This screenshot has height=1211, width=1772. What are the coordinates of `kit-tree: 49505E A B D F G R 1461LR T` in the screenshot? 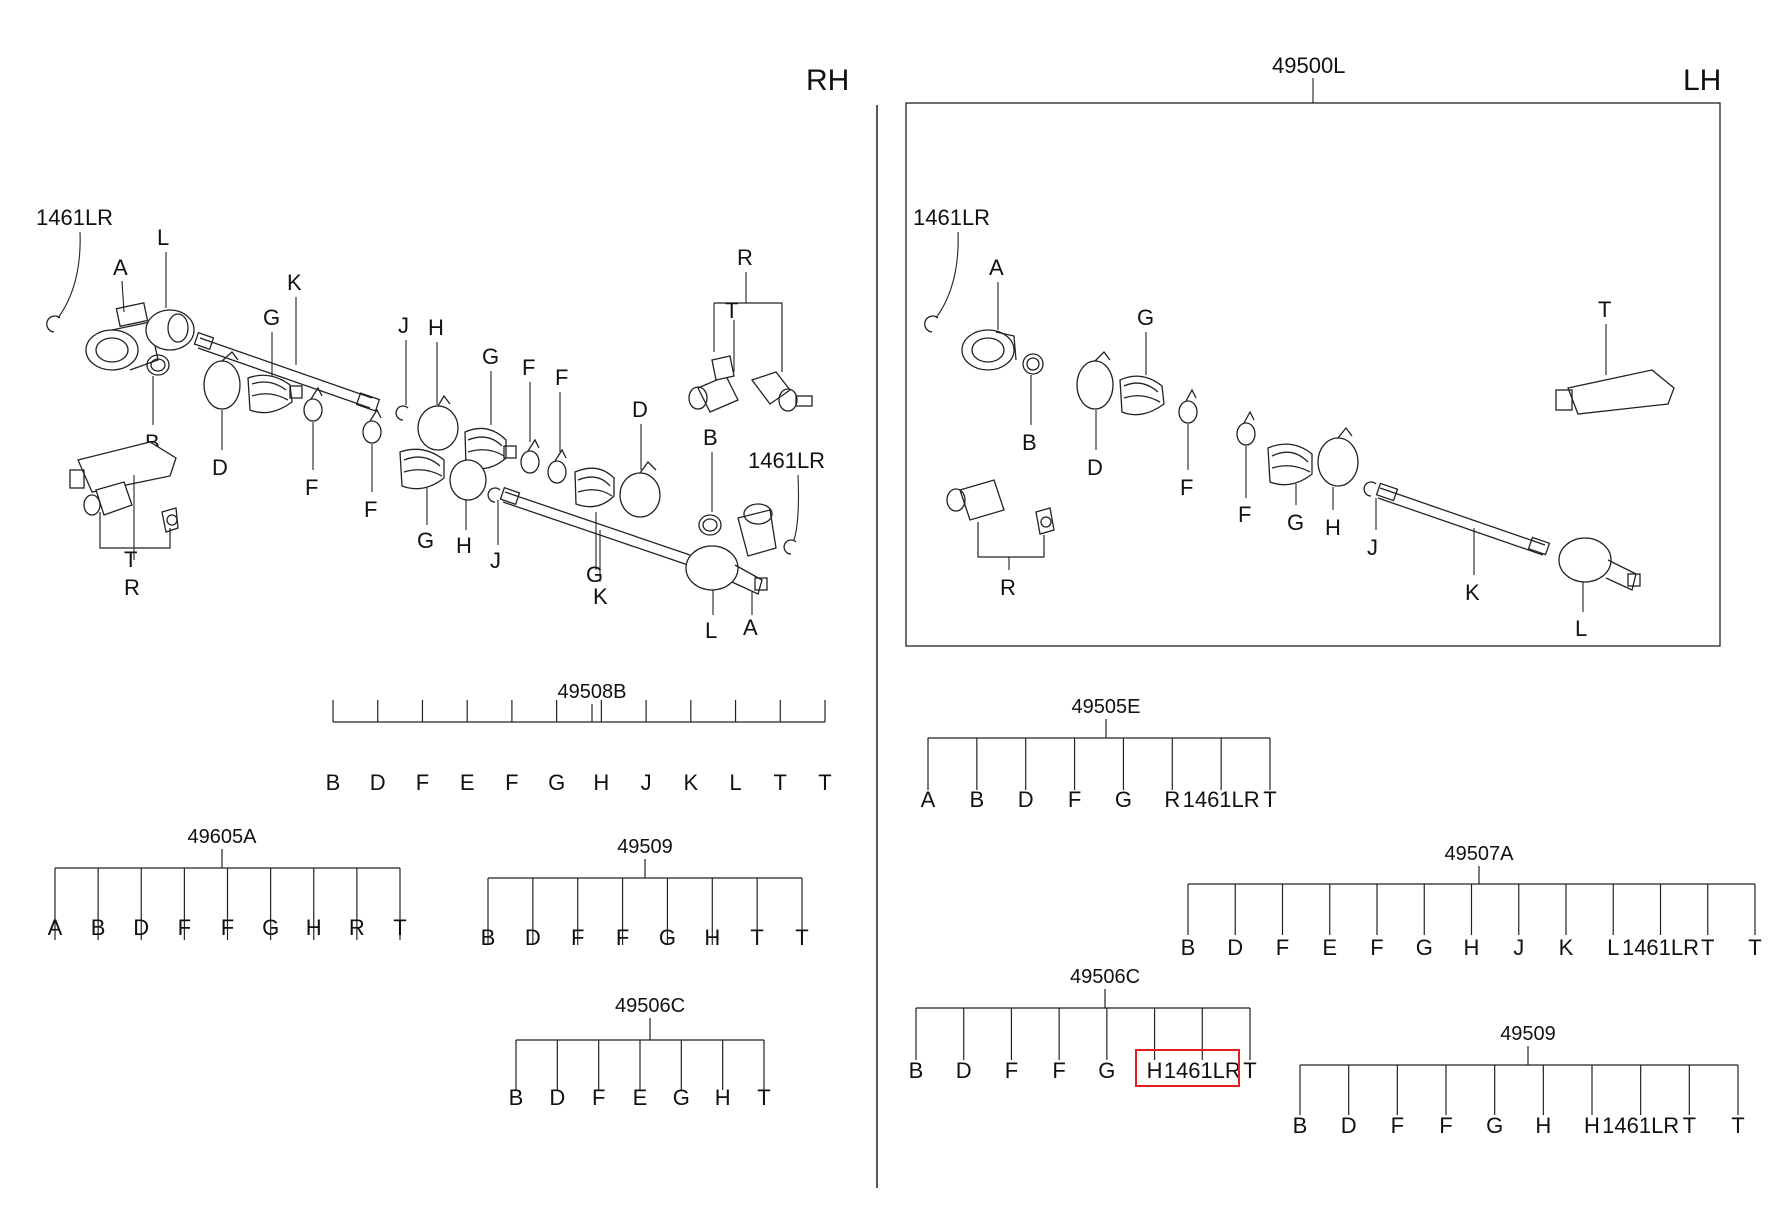 It's located at (1099, 754).